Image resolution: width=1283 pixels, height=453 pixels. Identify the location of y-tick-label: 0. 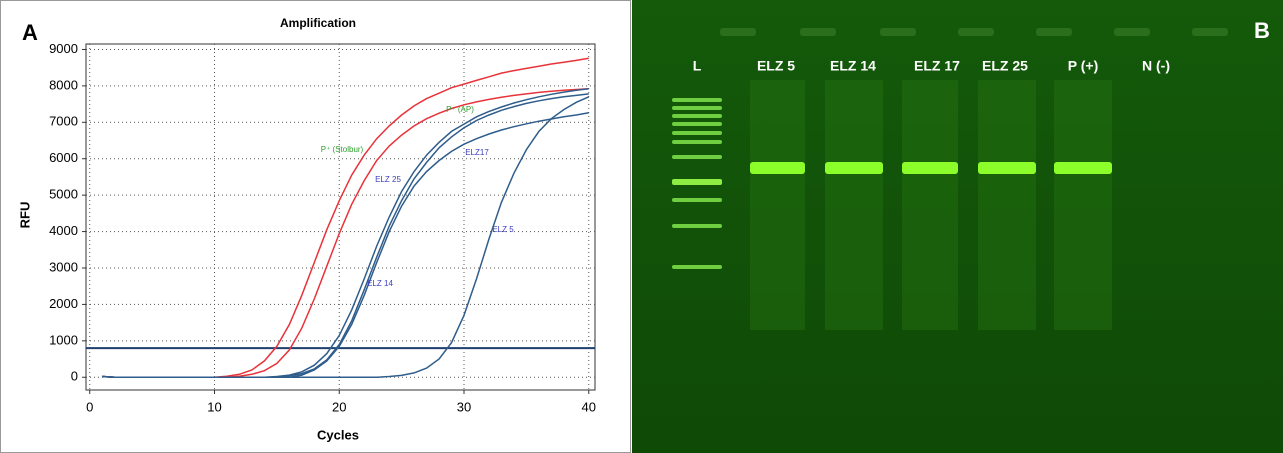
(74, 376).